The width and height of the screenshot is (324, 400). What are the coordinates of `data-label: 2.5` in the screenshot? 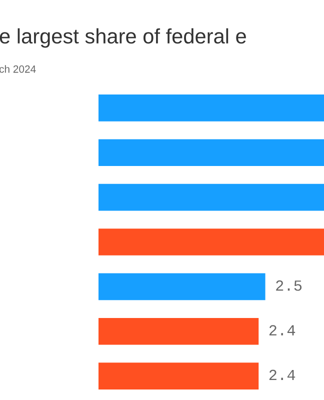 It's located at (289, 285).